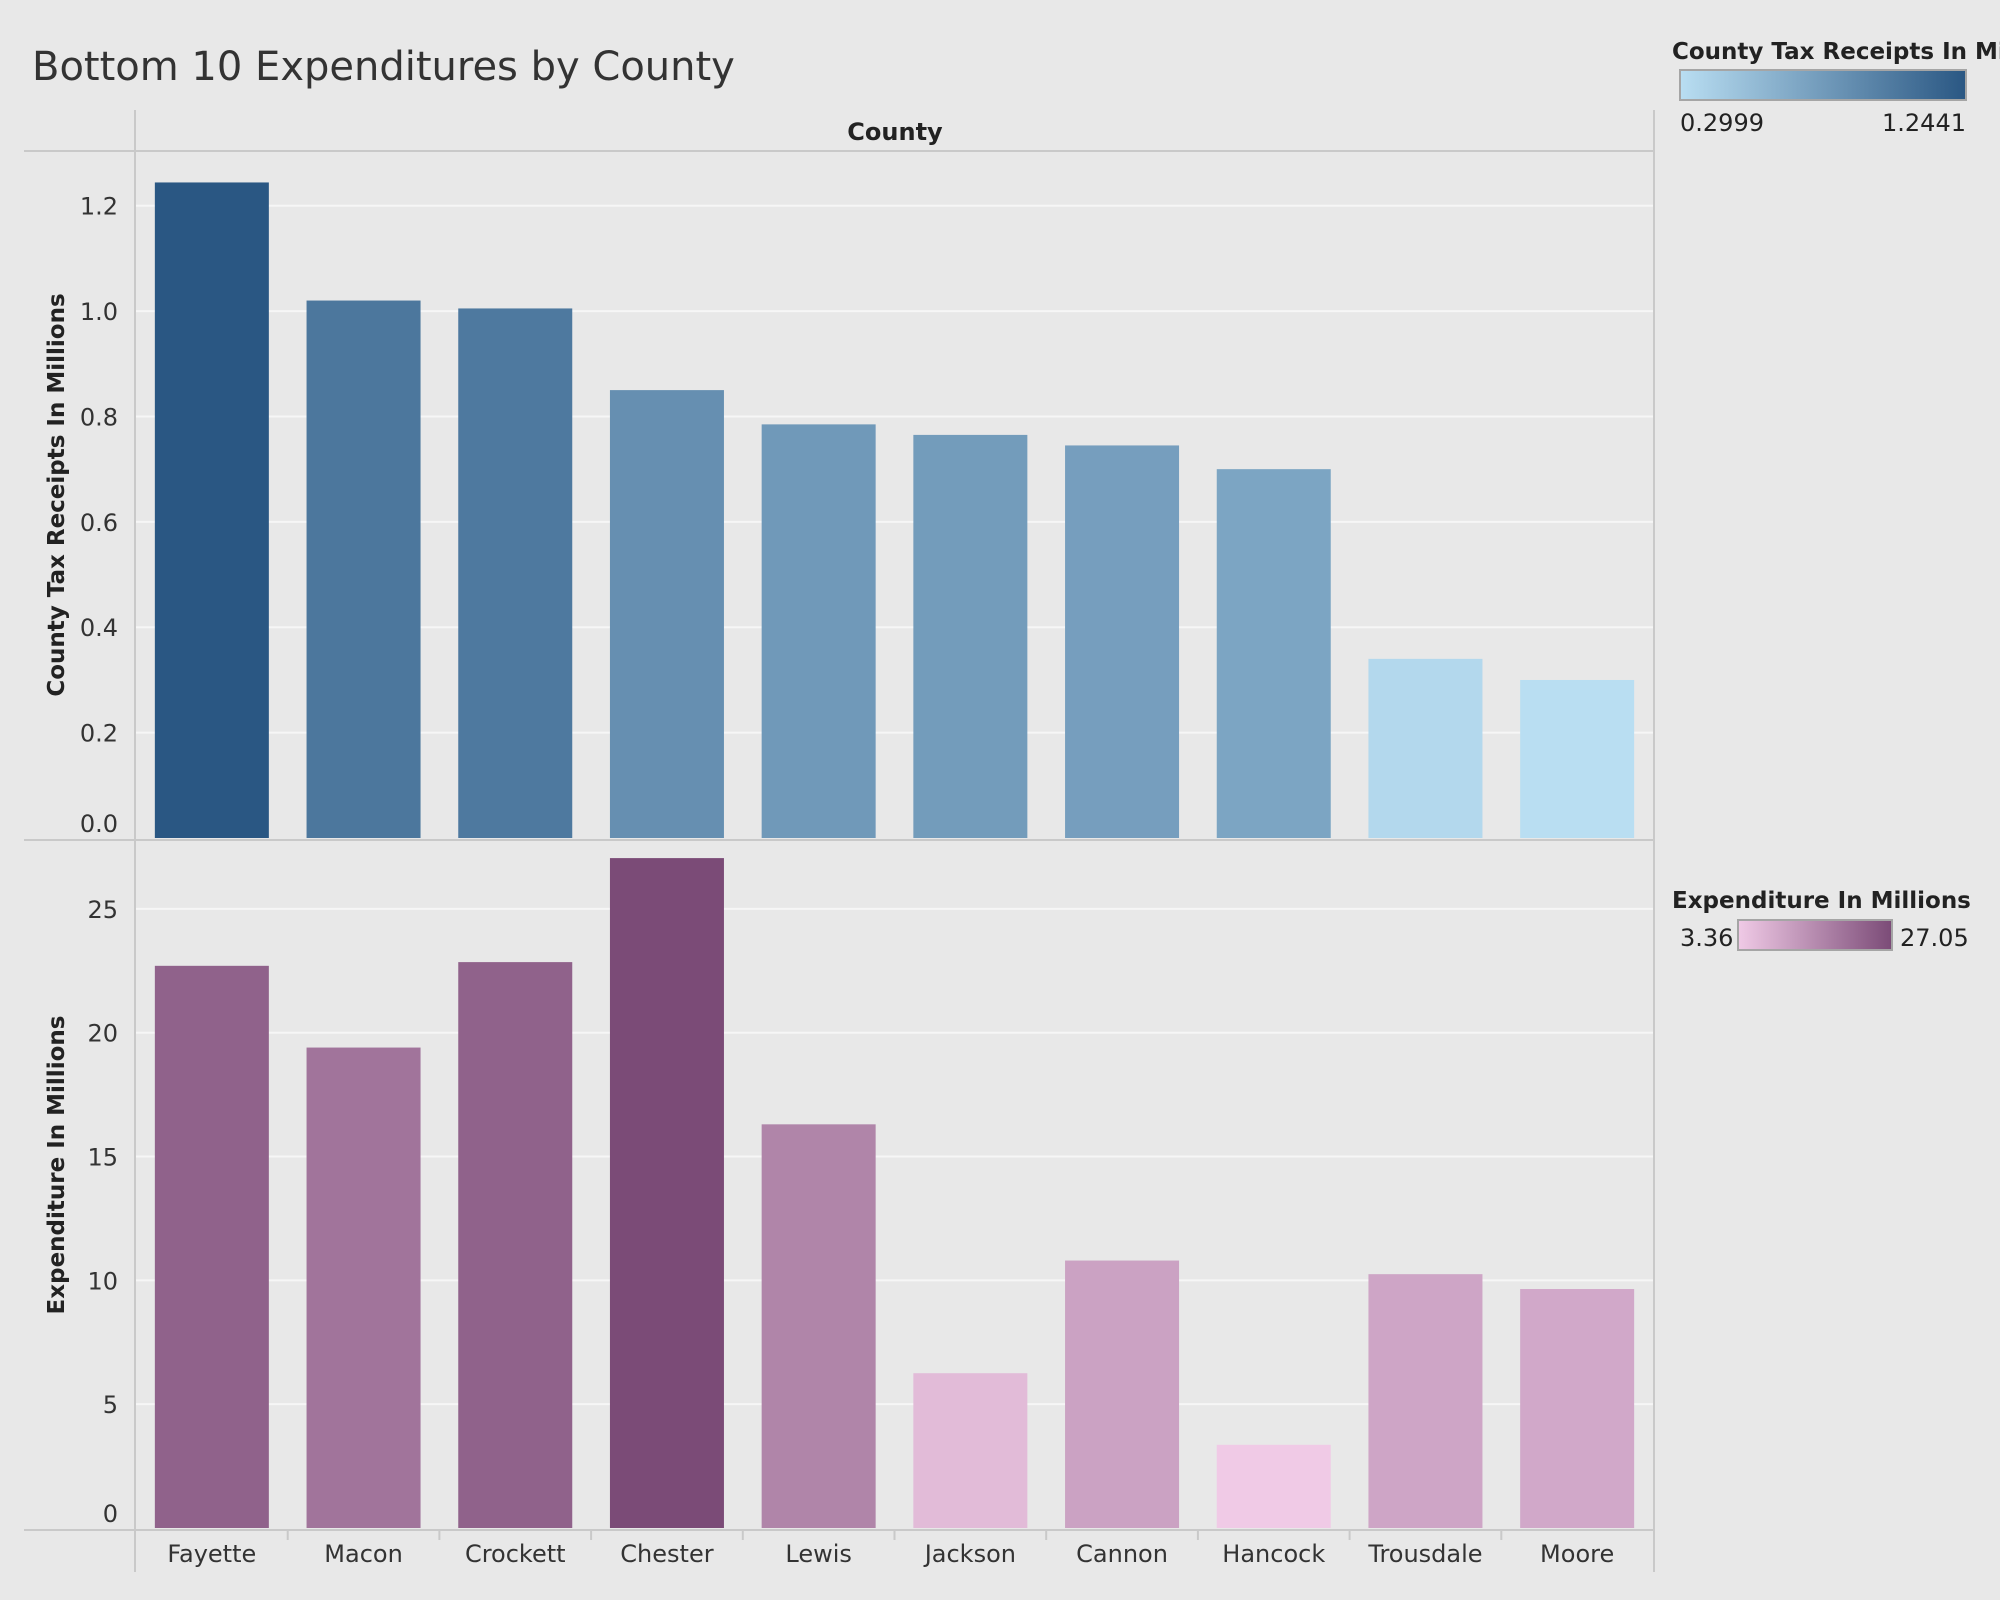 Image resolution: width=2000 pixels, height=1600 pixels. Describe the element at coordinates (1706, 938) in the screenshot. I see `expenditure-legend-min: 3.36` at that location.